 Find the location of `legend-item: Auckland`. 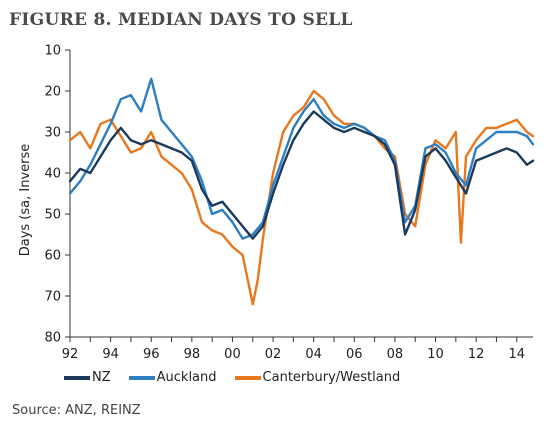

legend-item: Auckland is located at coordinates (172, 377).